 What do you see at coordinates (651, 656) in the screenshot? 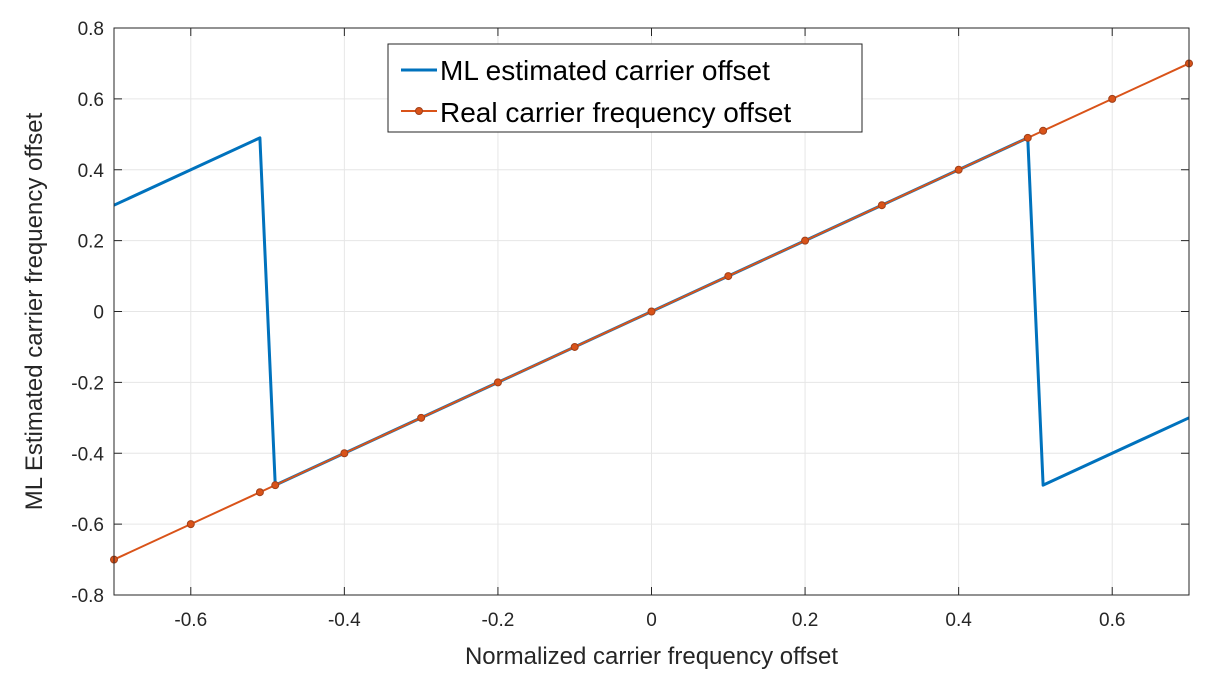
I see `x-axis-title: Normalized carrier frequency offset` at bounding box center [651, 656].